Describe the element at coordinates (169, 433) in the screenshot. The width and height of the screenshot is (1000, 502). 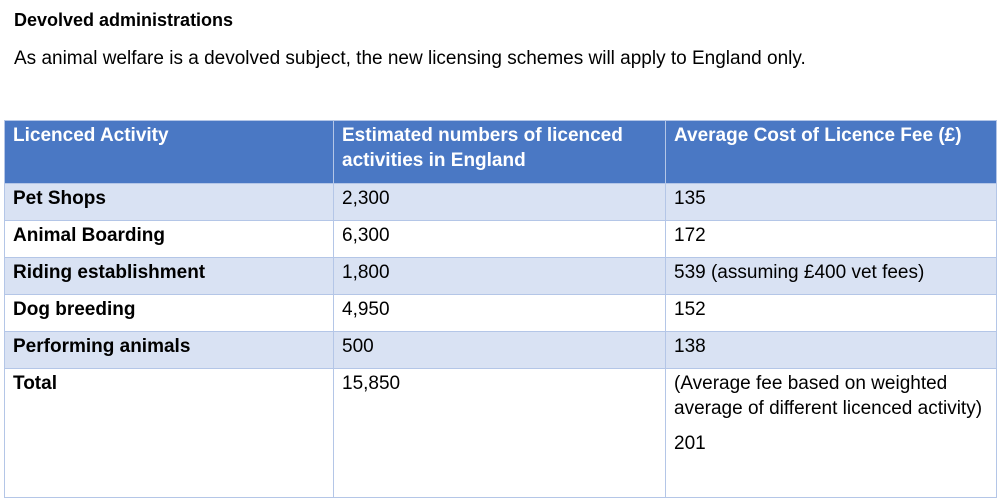
I see `row-label: Total` at that location.